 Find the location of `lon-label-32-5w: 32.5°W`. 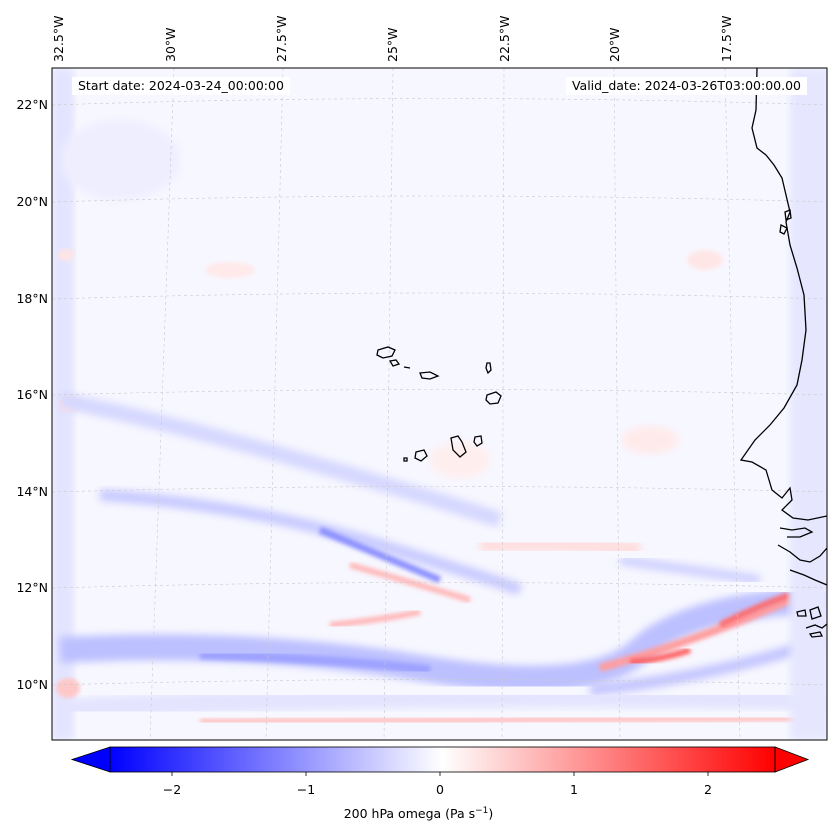

lon-label-32-5w: 32.5°W is located at coordinates (58, 38).